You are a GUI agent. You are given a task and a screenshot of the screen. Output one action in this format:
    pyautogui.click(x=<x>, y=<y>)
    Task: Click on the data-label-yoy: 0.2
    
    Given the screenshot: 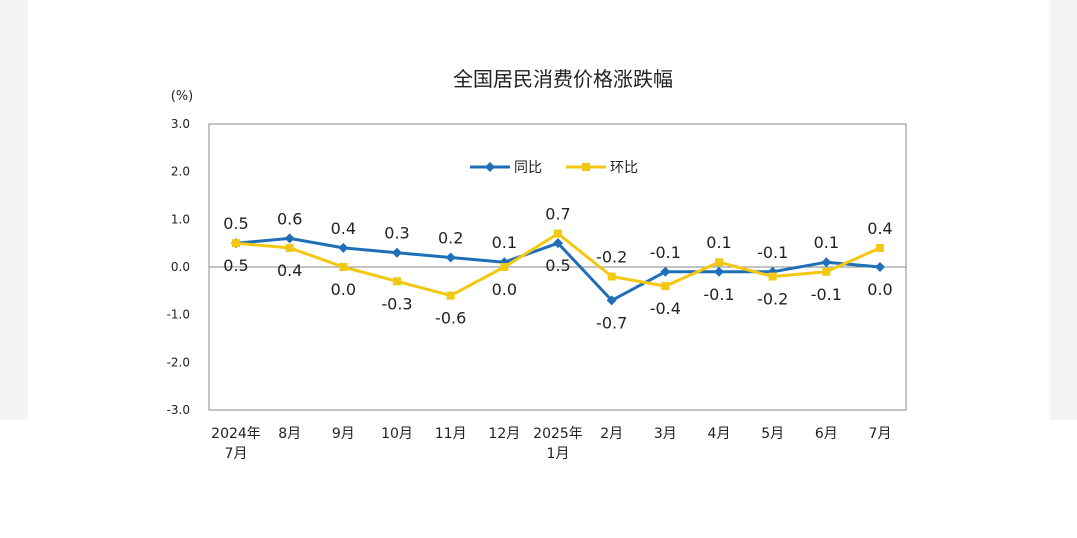 What is the action you would take?
    pyautogui.click(x=450, y=237)
    